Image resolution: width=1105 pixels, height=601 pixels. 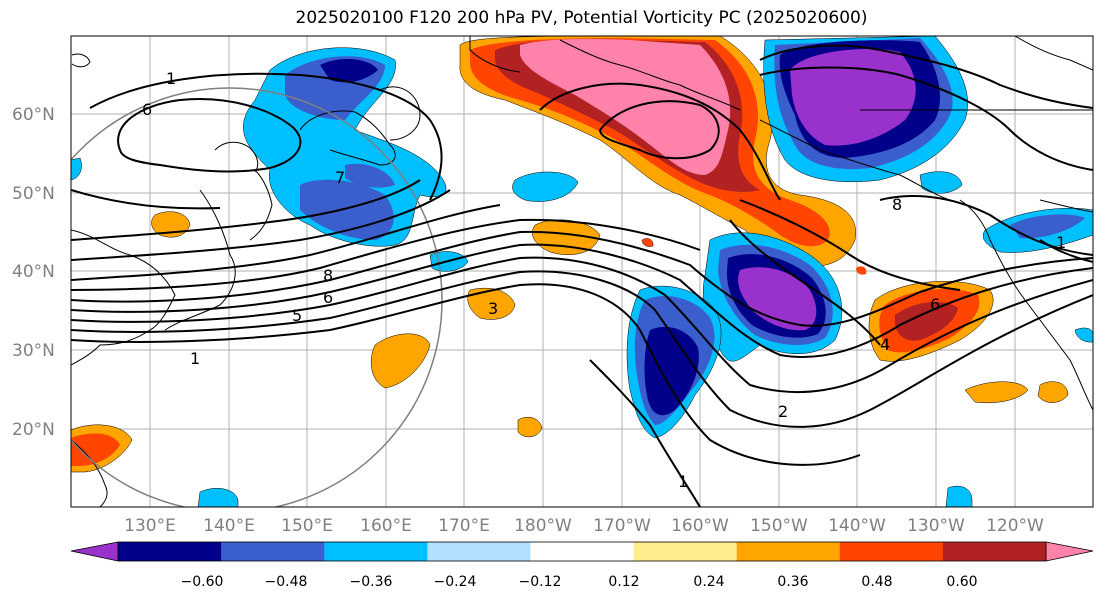 I want to click on lat-label: 40°N, so click(x=33, y=272).